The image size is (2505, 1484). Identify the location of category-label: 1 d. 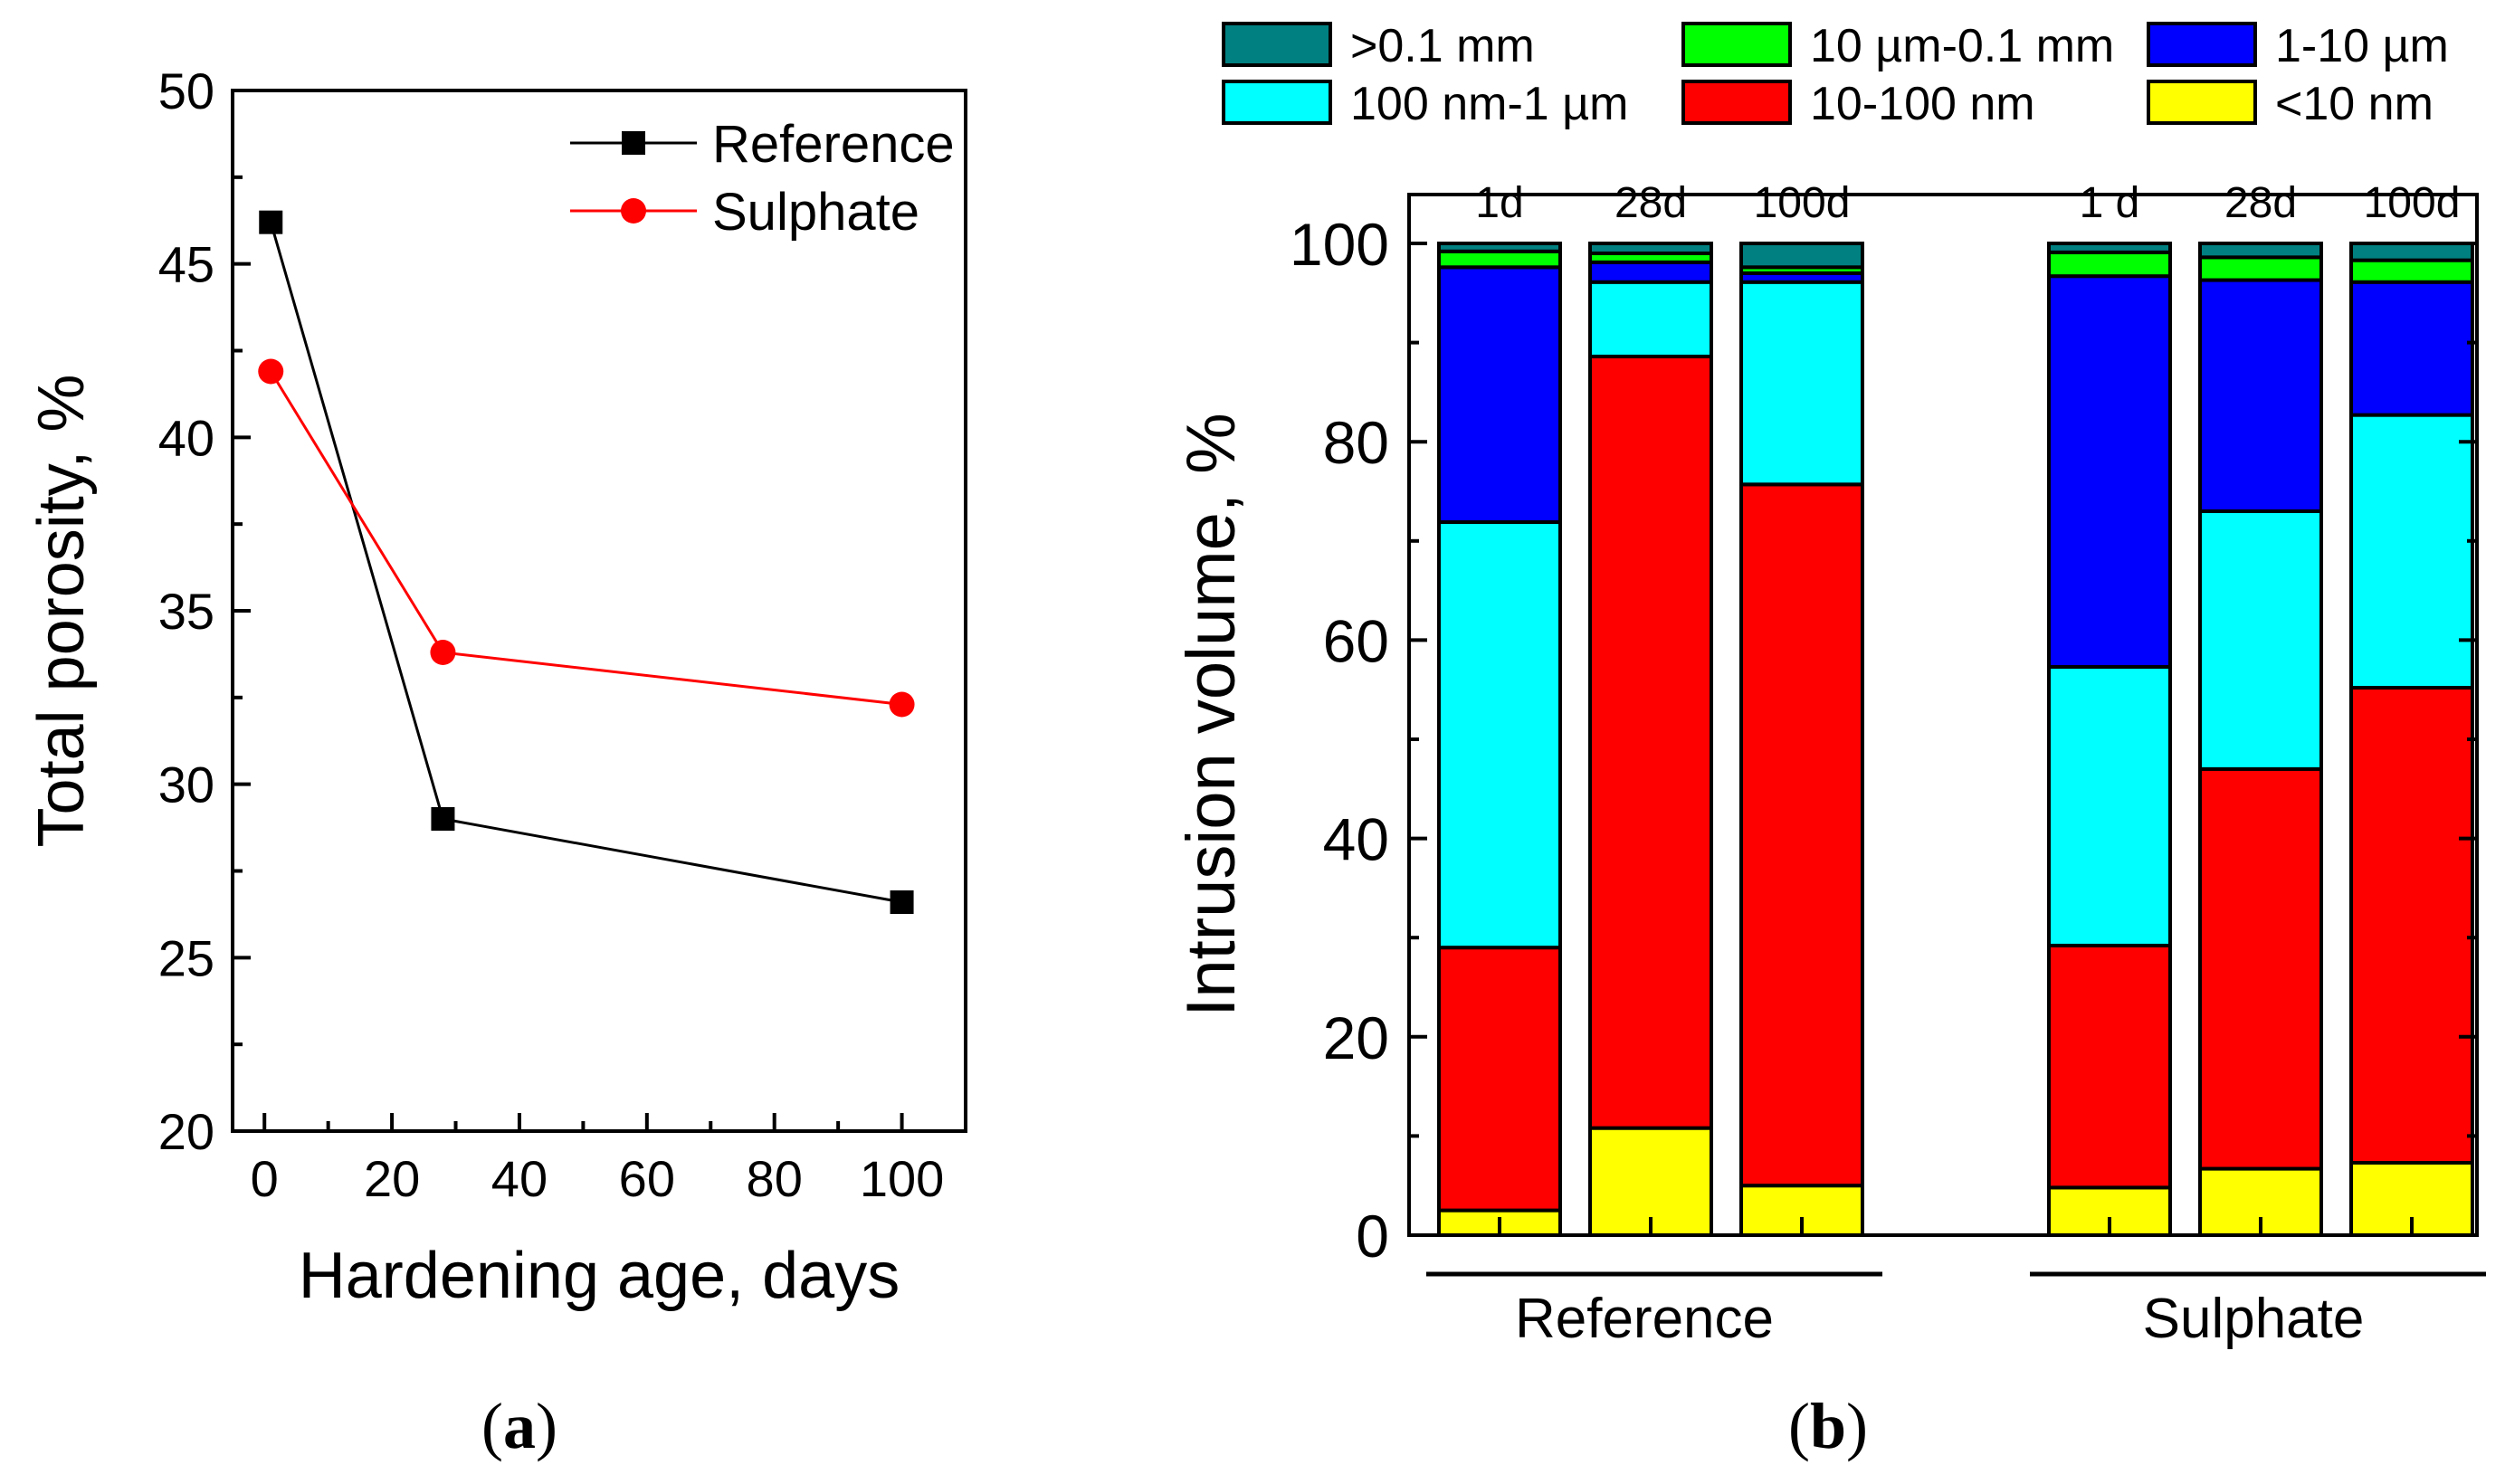
(2110, 203).